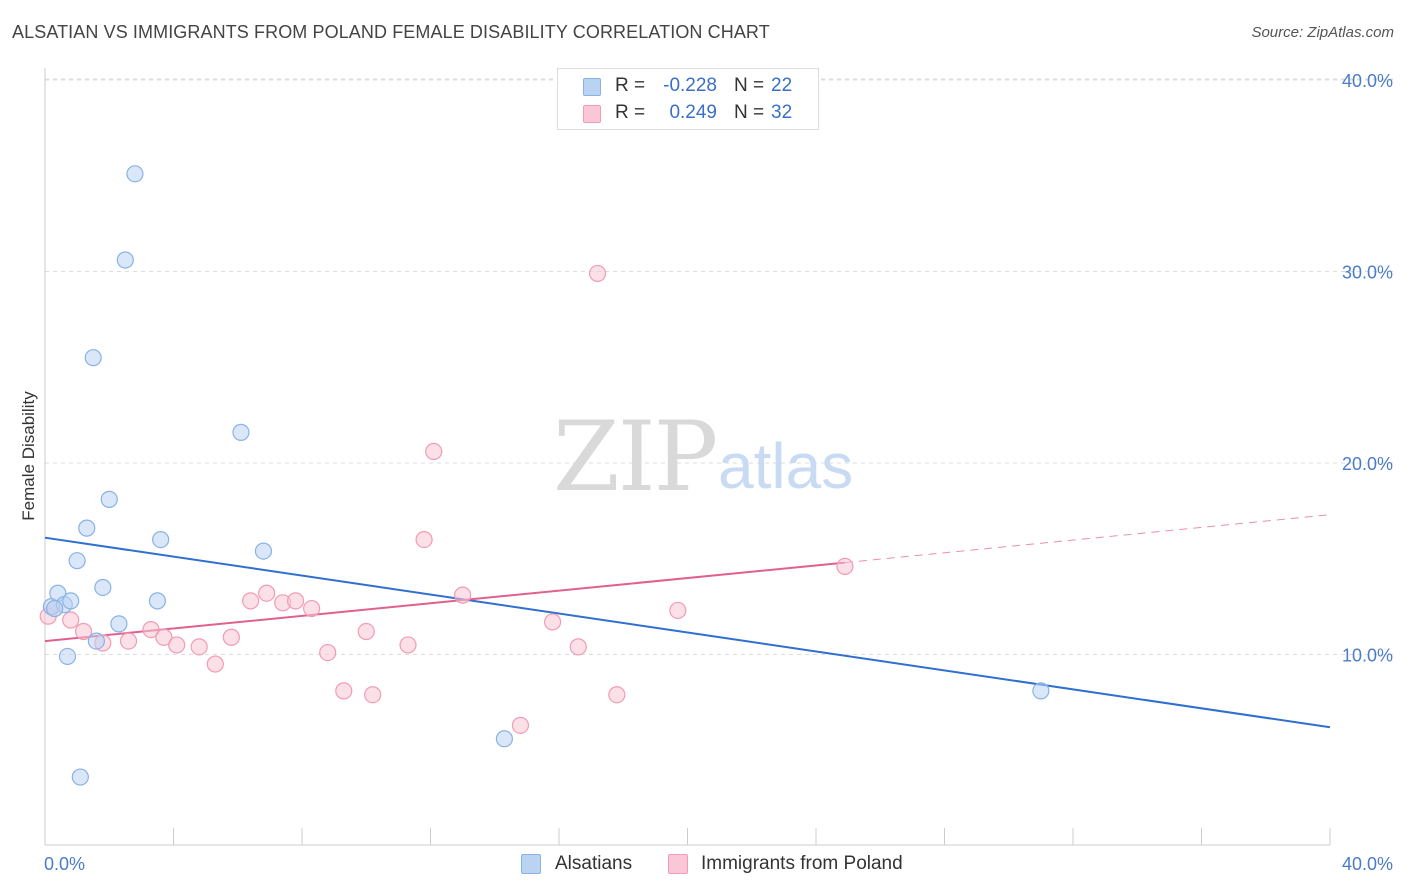  What do you see at coordinates (1367, 273) in the screenshot?
I see `y-tick-label: 30.0%` at bounding box center [1367, 273].